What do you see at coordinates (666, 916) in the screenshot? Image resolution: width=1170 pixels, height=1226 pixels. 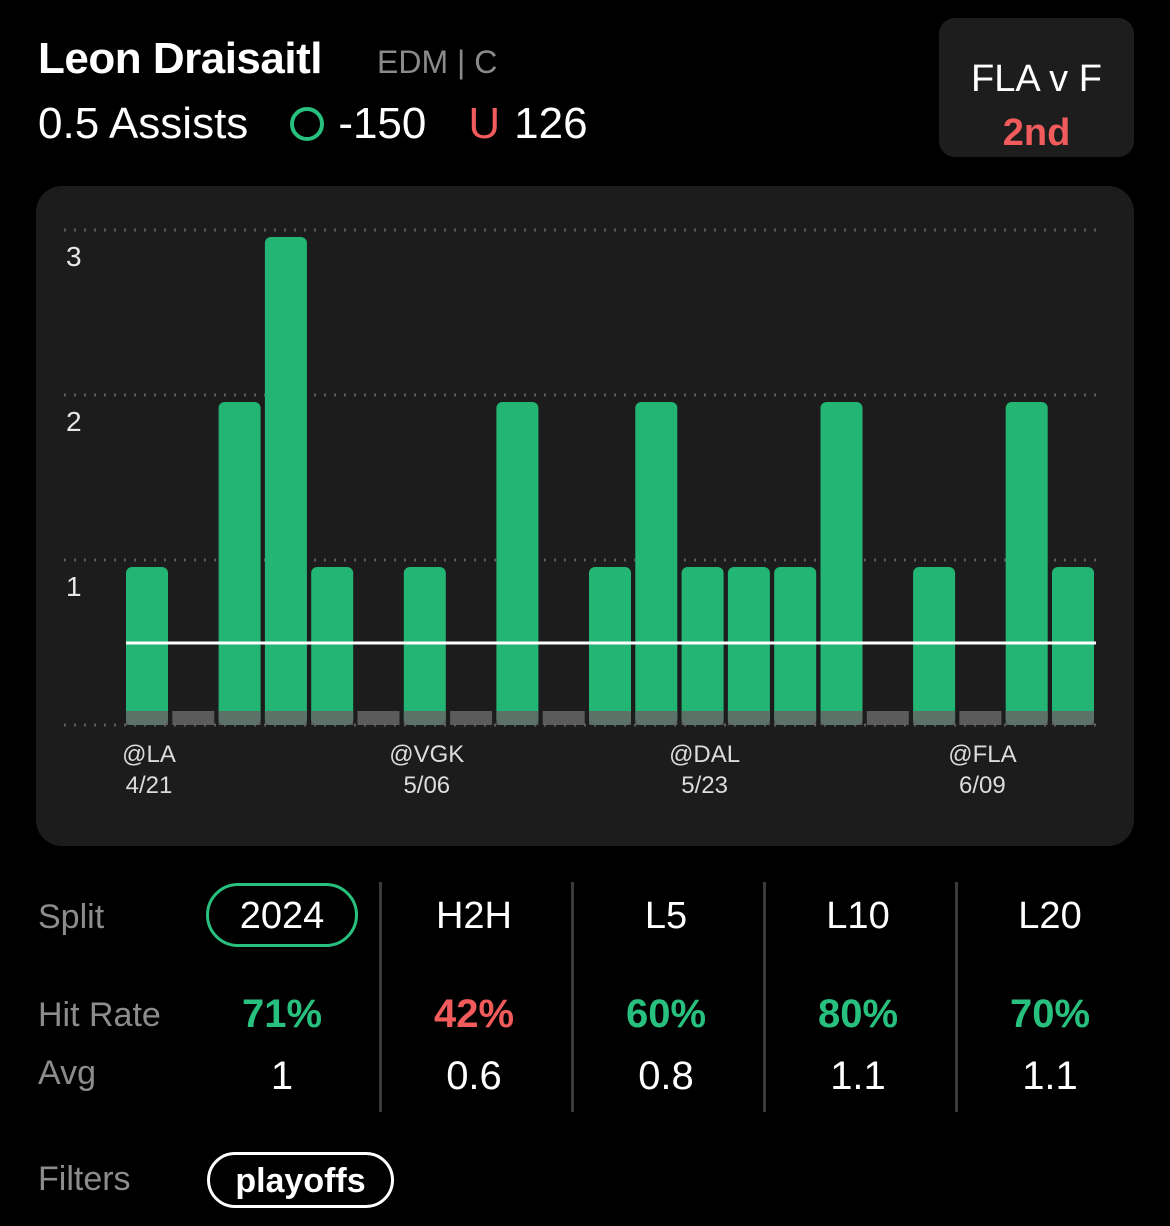 I see `split-tab-l5: L5` at bounding box center [666, 916].